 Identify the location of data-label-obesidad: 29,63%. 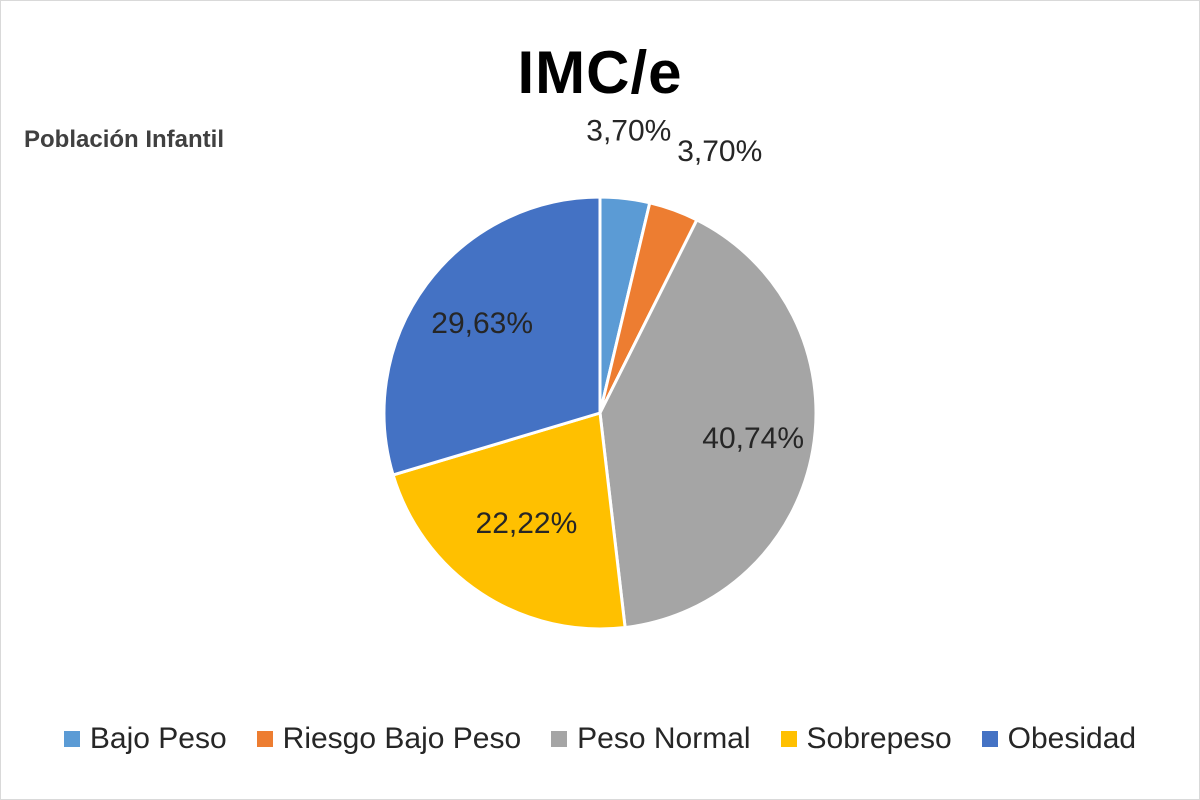
(482, 323).